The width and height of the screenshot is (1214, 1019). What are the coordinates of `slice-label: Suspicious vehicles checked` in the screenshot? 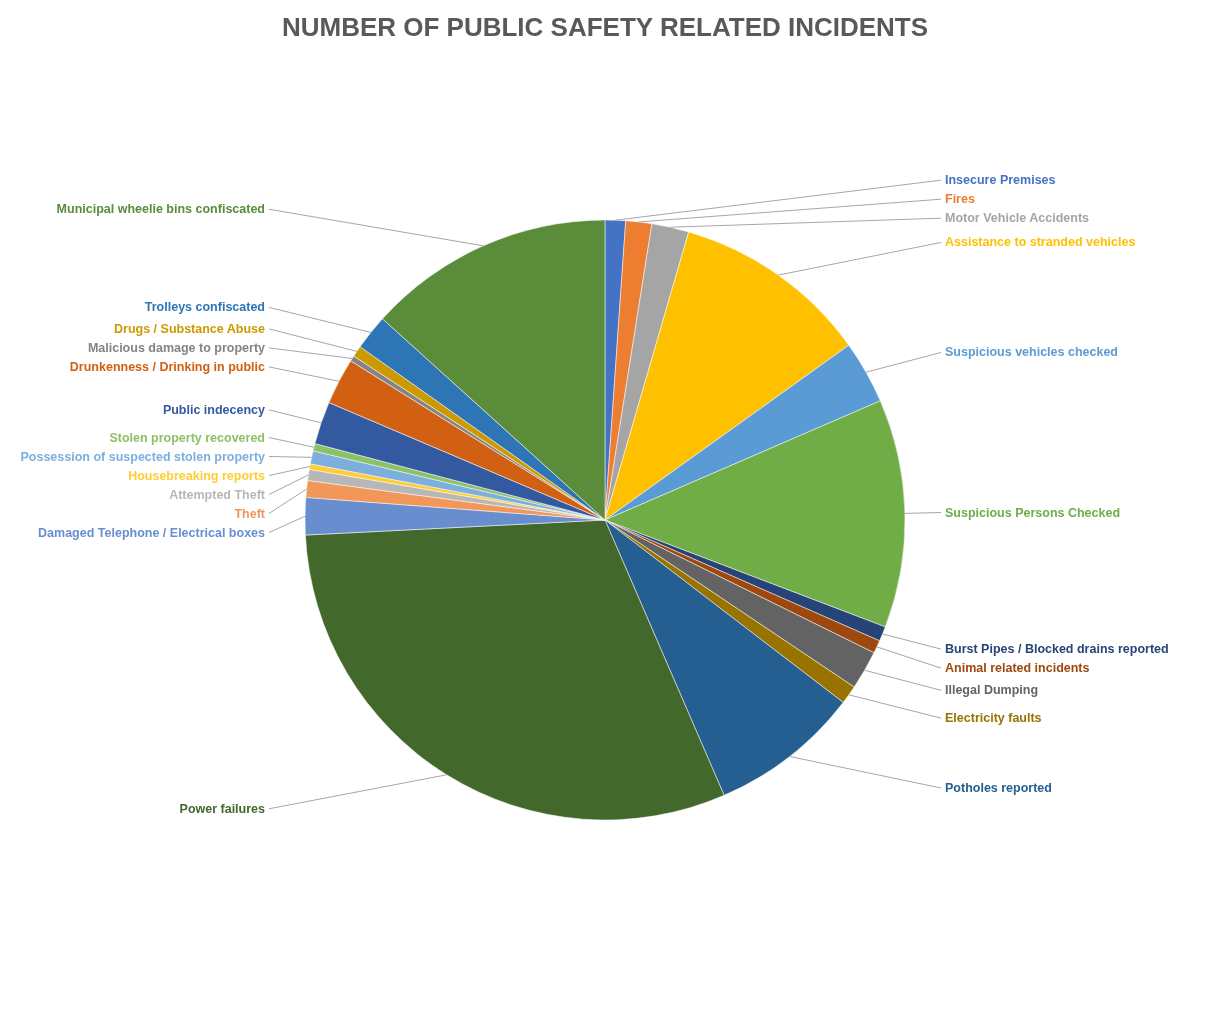 It's located at (1031, 352).